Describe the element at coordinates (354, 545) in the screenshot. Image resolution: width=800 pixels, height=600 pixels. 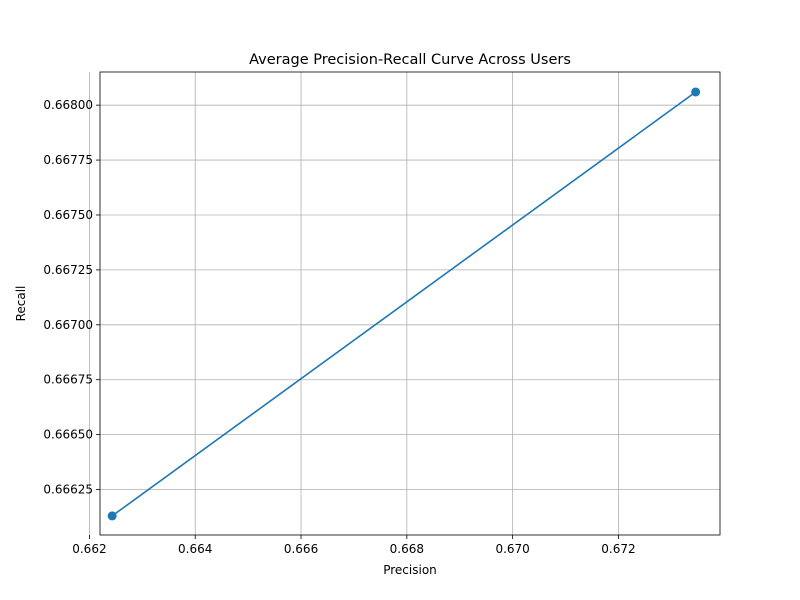
I see `x-ticks: 0.662 0.664 0.666 0.668 0.670 0.672` at that location.